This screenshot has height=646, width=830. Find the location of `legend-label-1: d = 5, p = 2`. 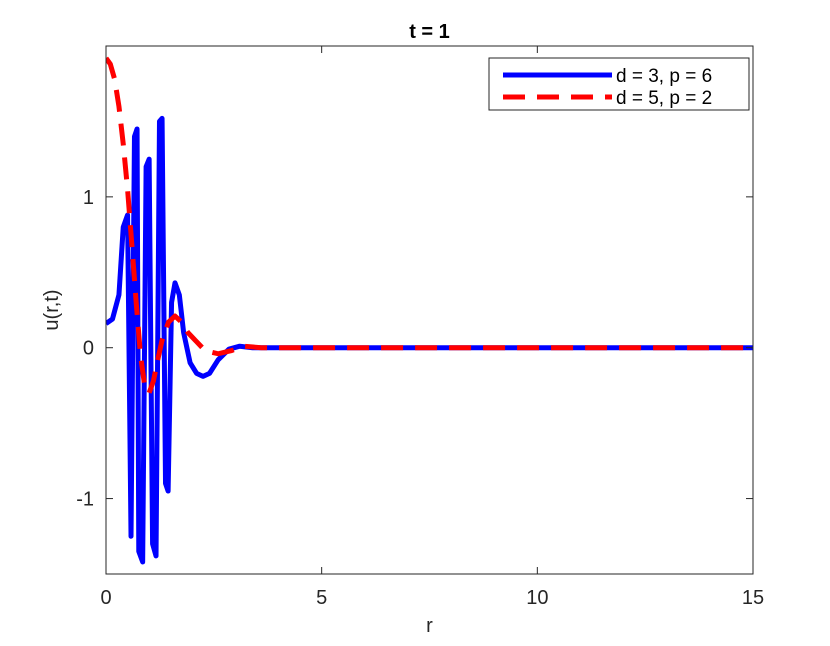

legend-label-1: d = 5, p = 2 is located at coordinates (664, 98).